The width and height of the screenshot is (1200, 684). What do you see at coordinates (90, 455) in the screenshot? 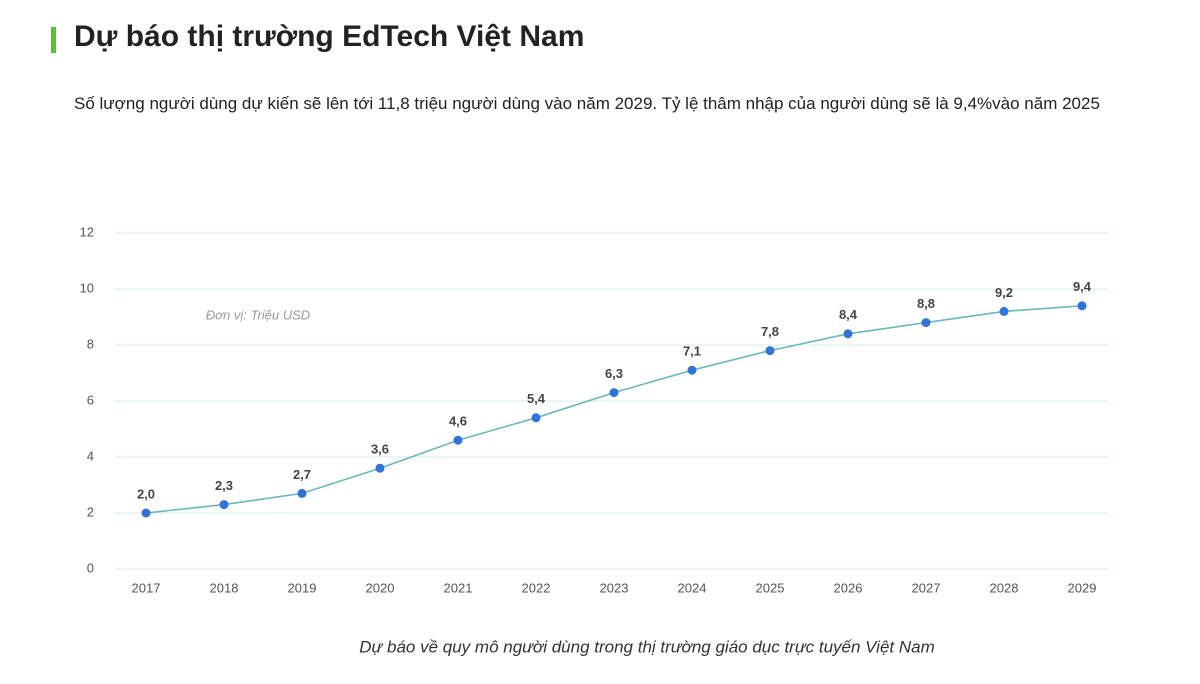
I see `y-tick-label: 4` at bounding box center [90, 455].